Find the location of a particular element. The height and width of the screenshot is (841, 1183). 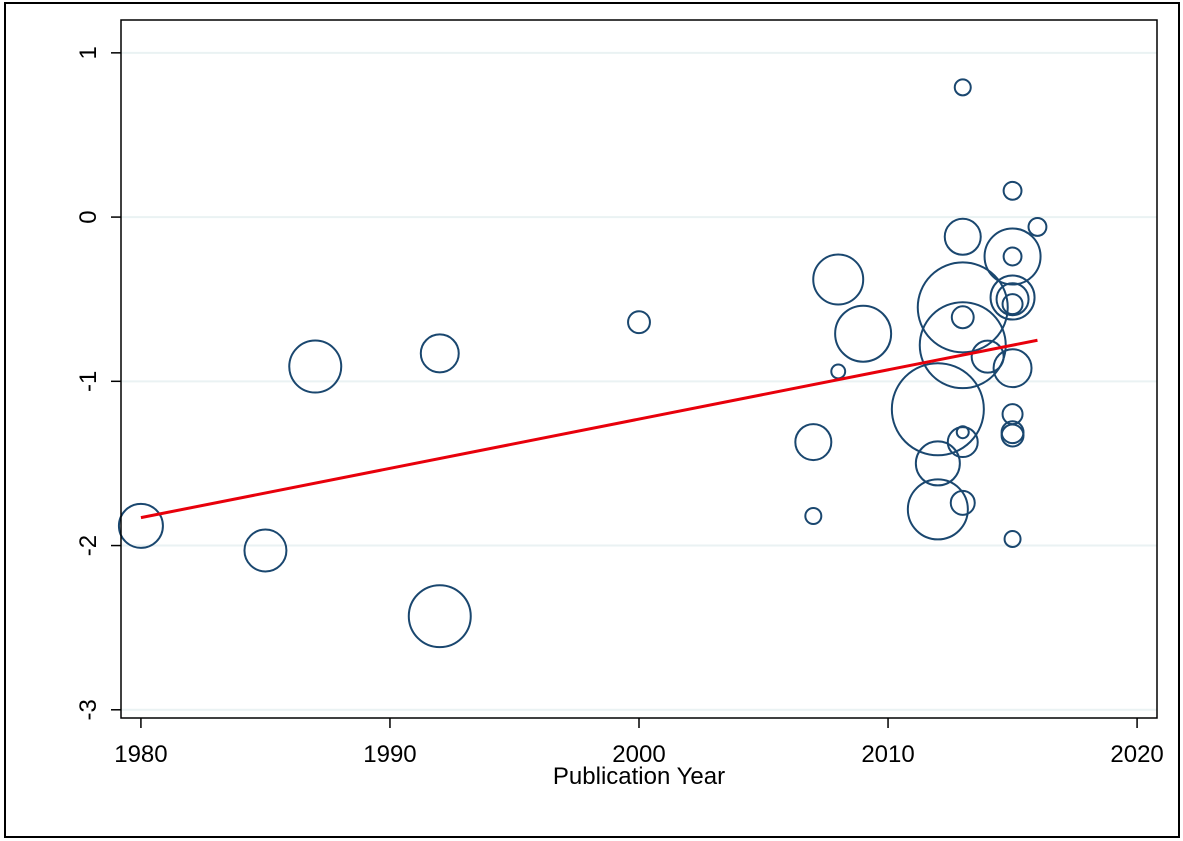

x-tick-label: 2020 is located at coordinates (1136, 754).